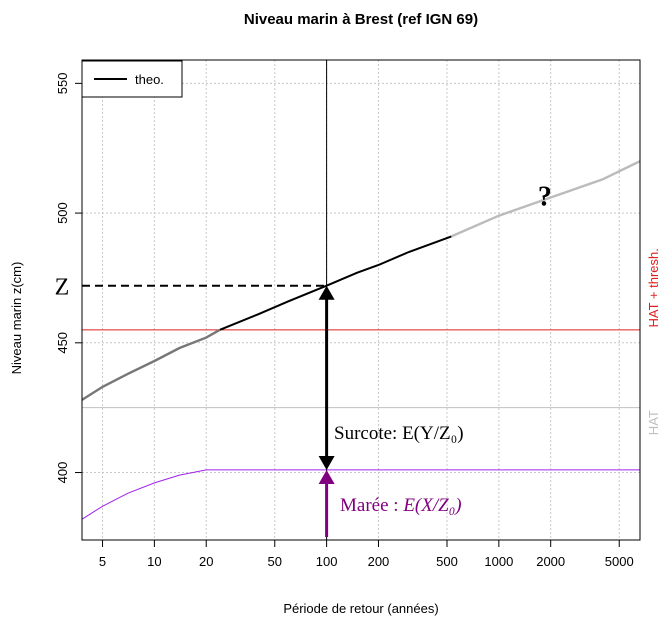 This screenshot has height=617, width=663. What do you see at coordinates (62, 83) in the screenshot?
I see `y-tick-label: 550` at bounding box center [62, 83].